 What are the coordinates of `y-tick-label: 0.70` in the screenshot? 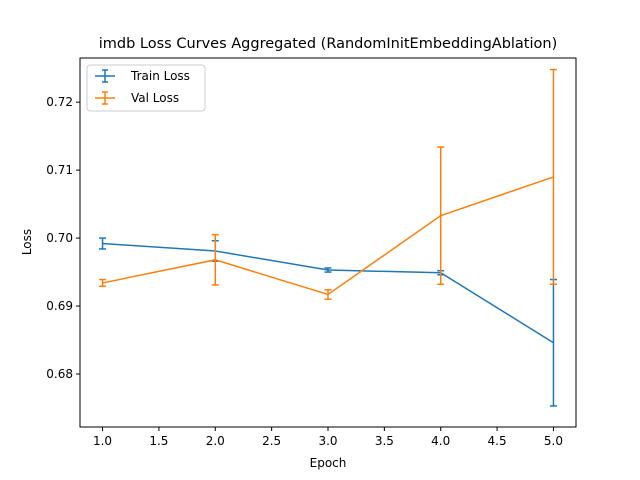 It's located at (59, 238).